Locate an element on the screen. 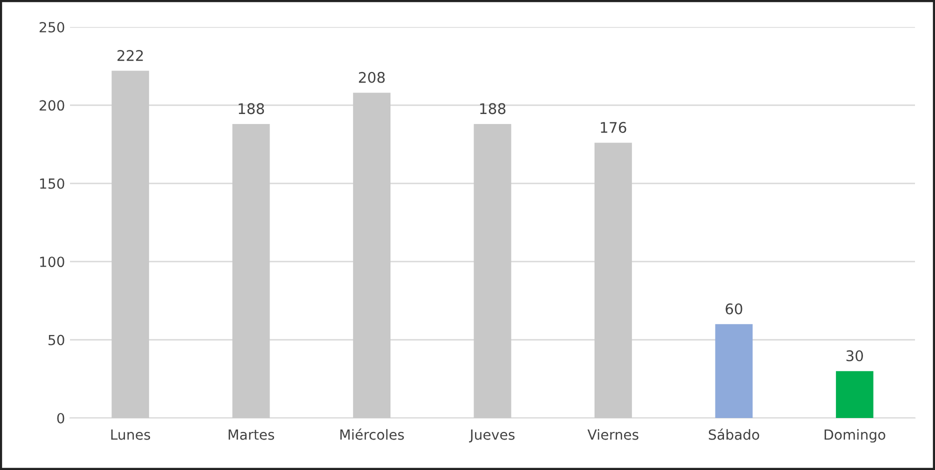  y-tick-label: 0 is located at coordinates (60, 418).